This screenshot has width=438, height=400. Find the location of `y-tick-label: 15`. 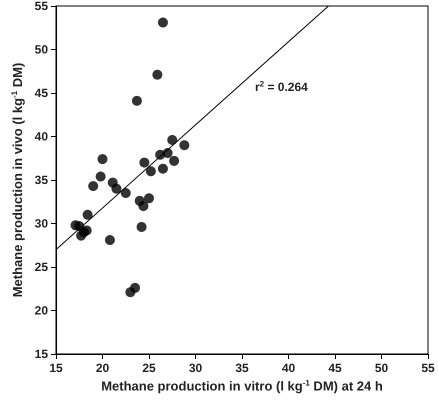

y-tick-label: 15 is located at coordinates (41, 354).